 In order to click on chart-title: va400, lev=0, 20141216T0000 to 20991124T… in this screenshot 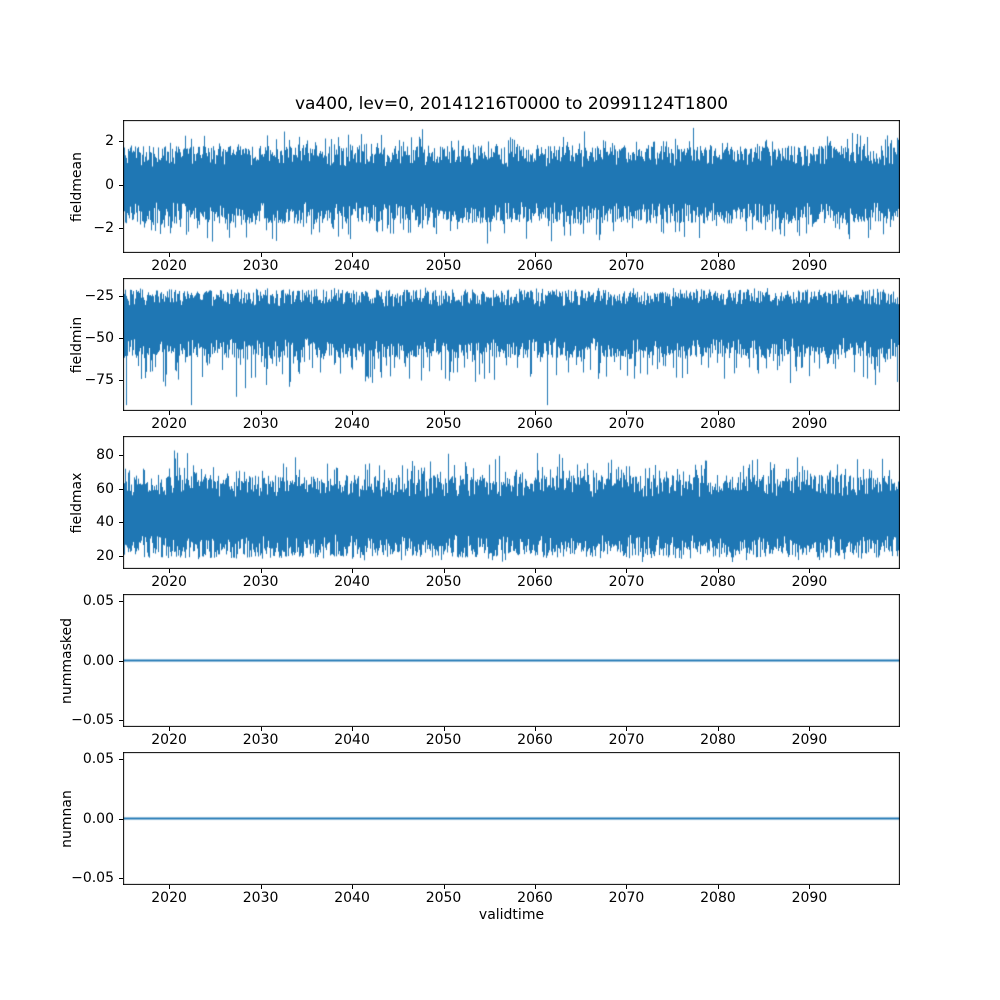, I will do `click(511, 104)`.